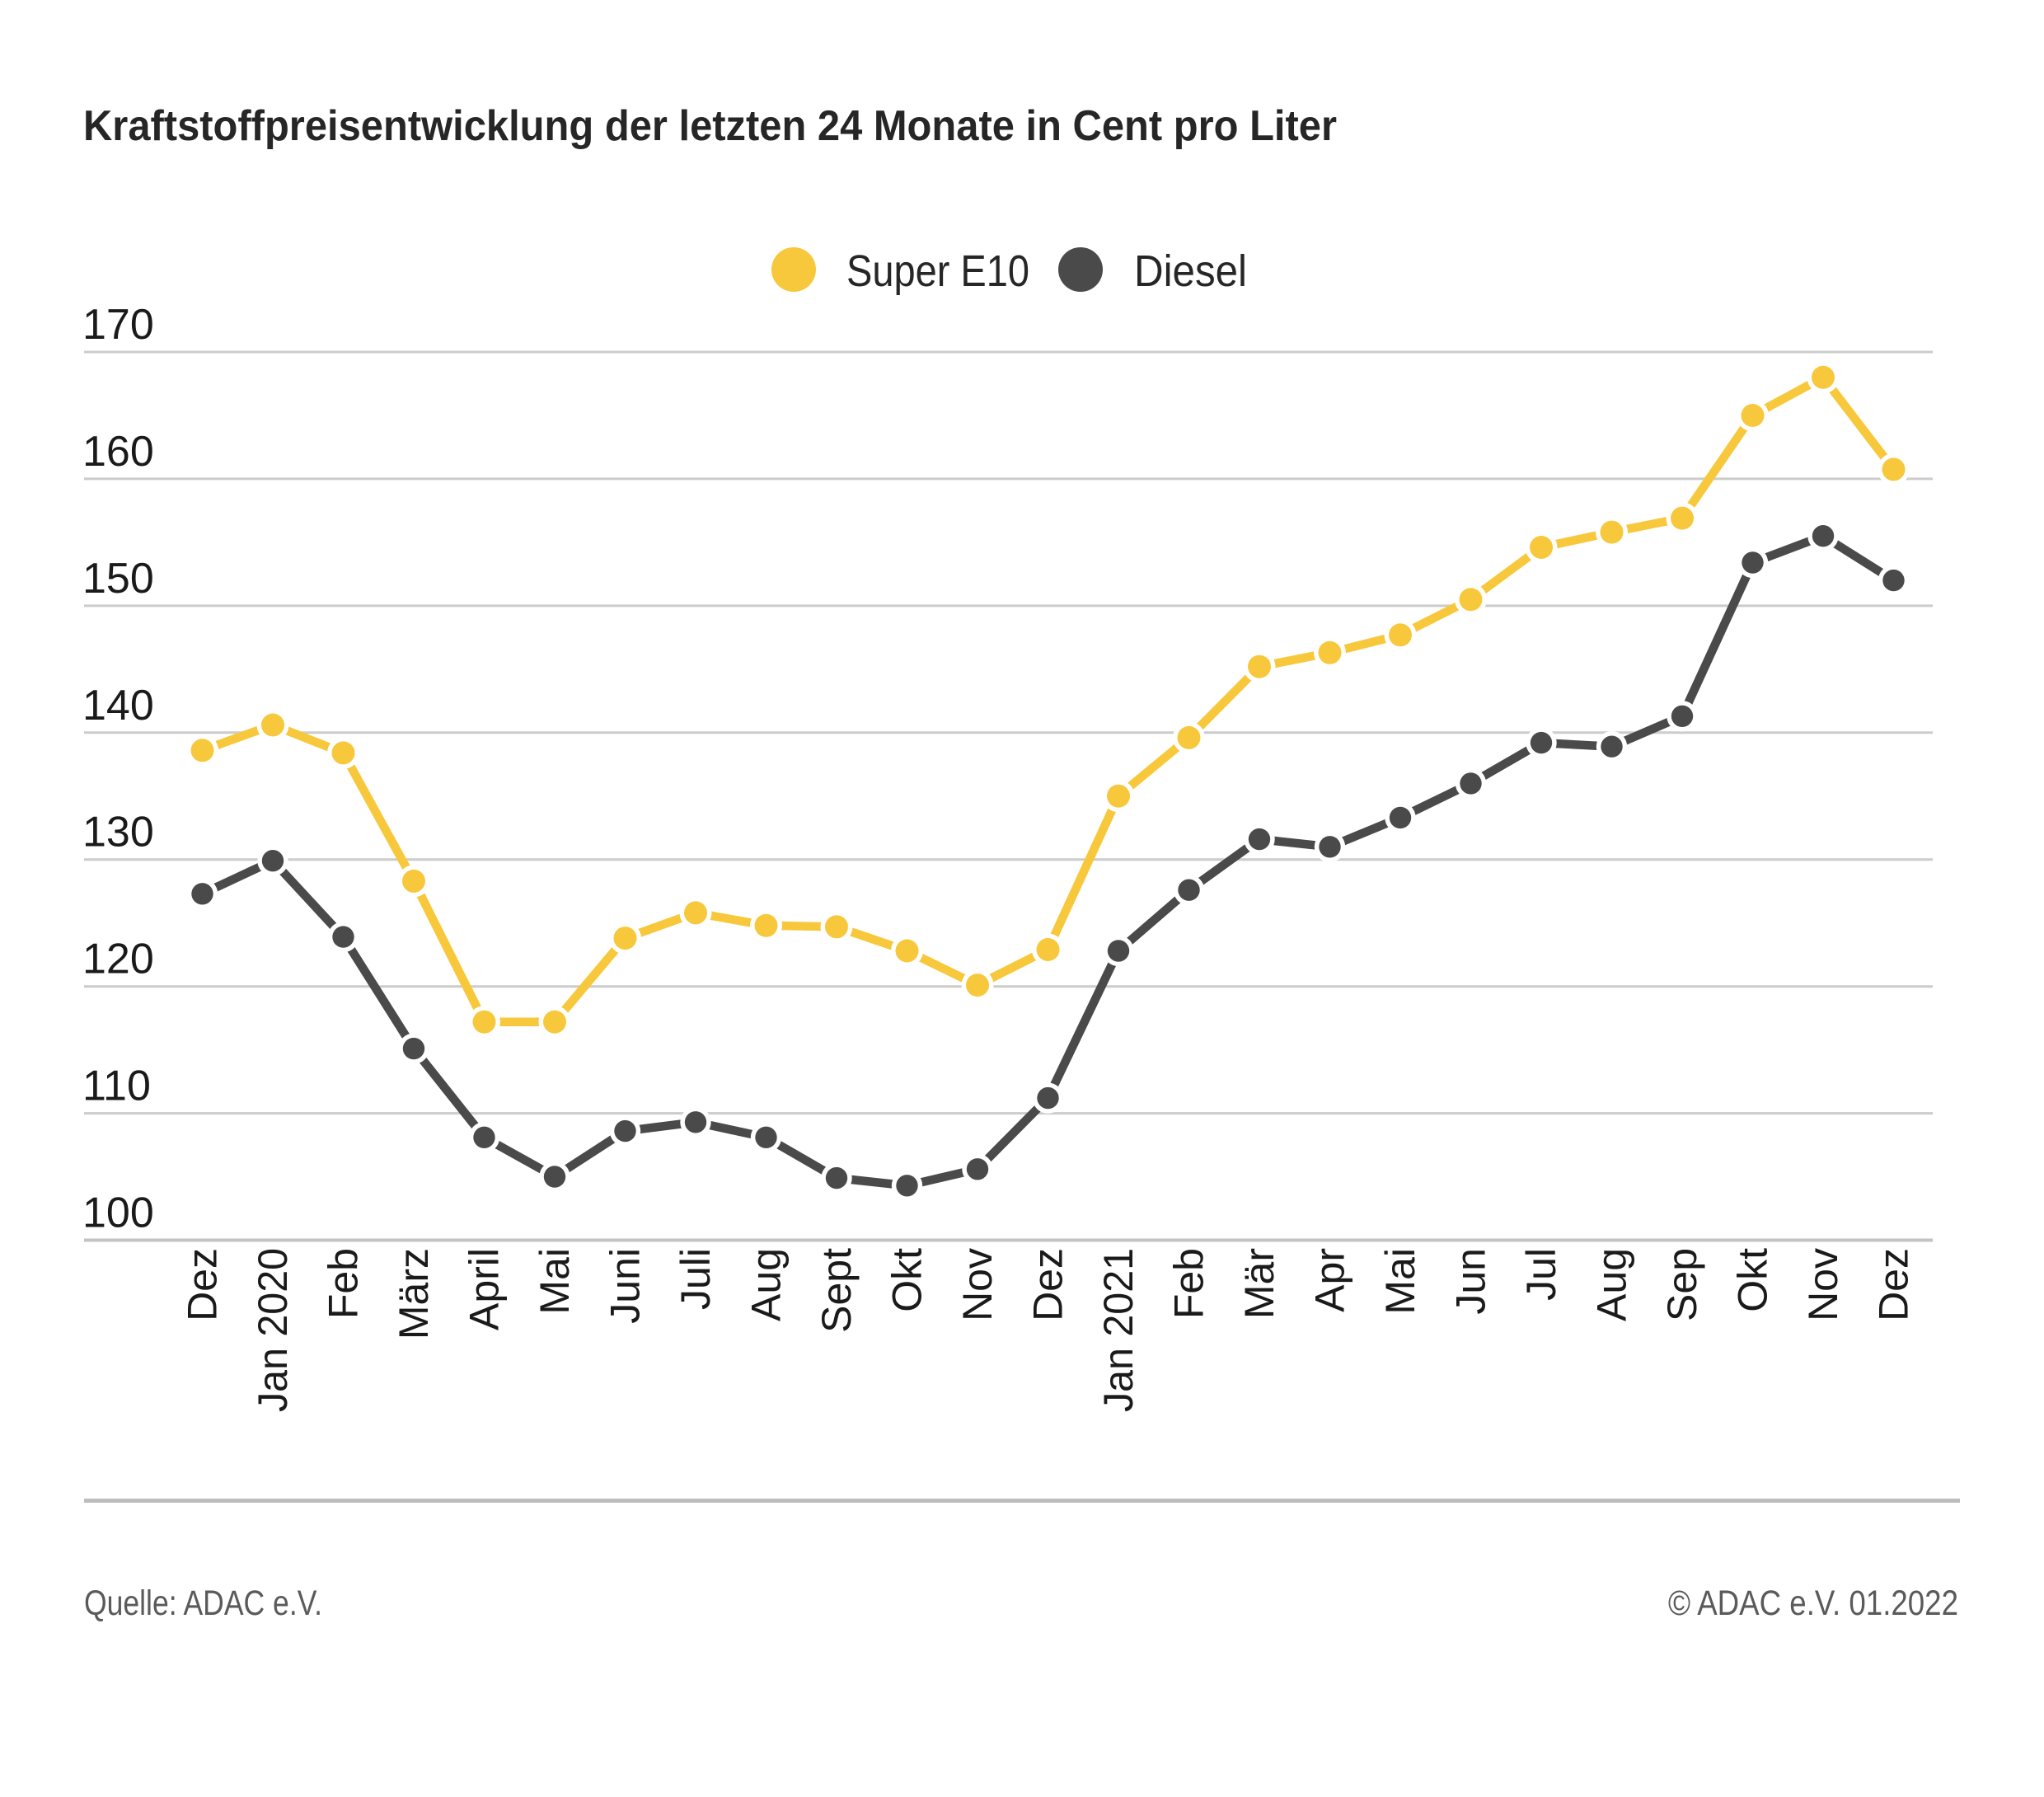 The height and width of the screenshot is (1797, 2044). I want to click on svg-text: Quelle: ADAC e.V., so click(203, 1603).